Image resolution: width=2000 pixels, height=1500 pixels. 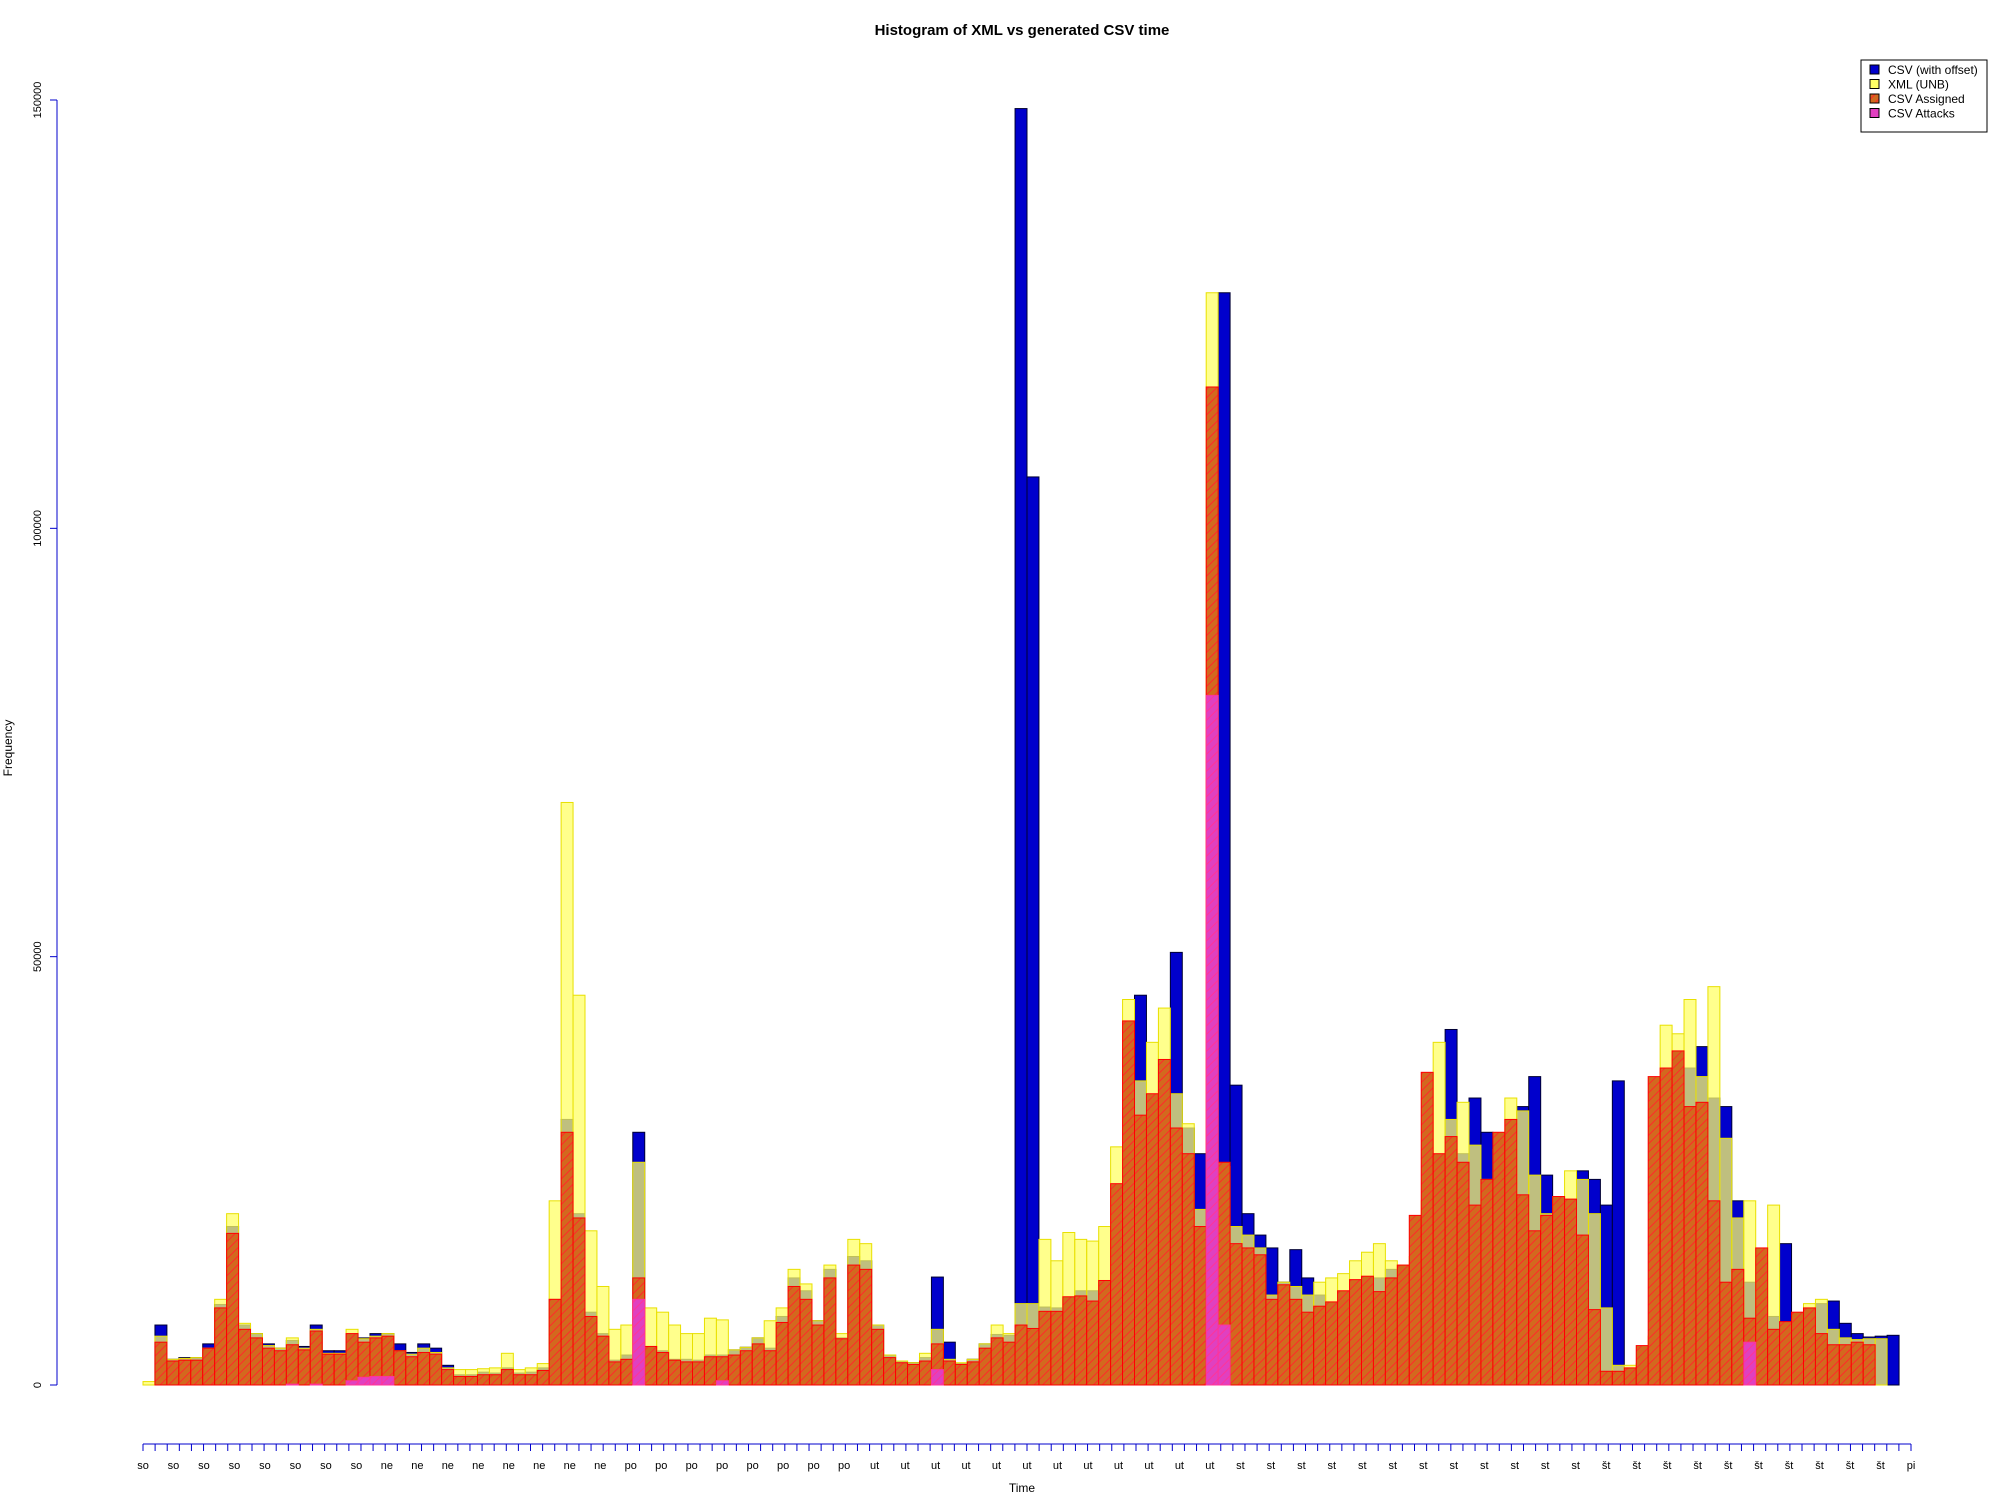 What do you see at coordinates (813, 1466) in the screenshot?
I see `x-tick-label-22: po` at bounding box center [813, 1466].